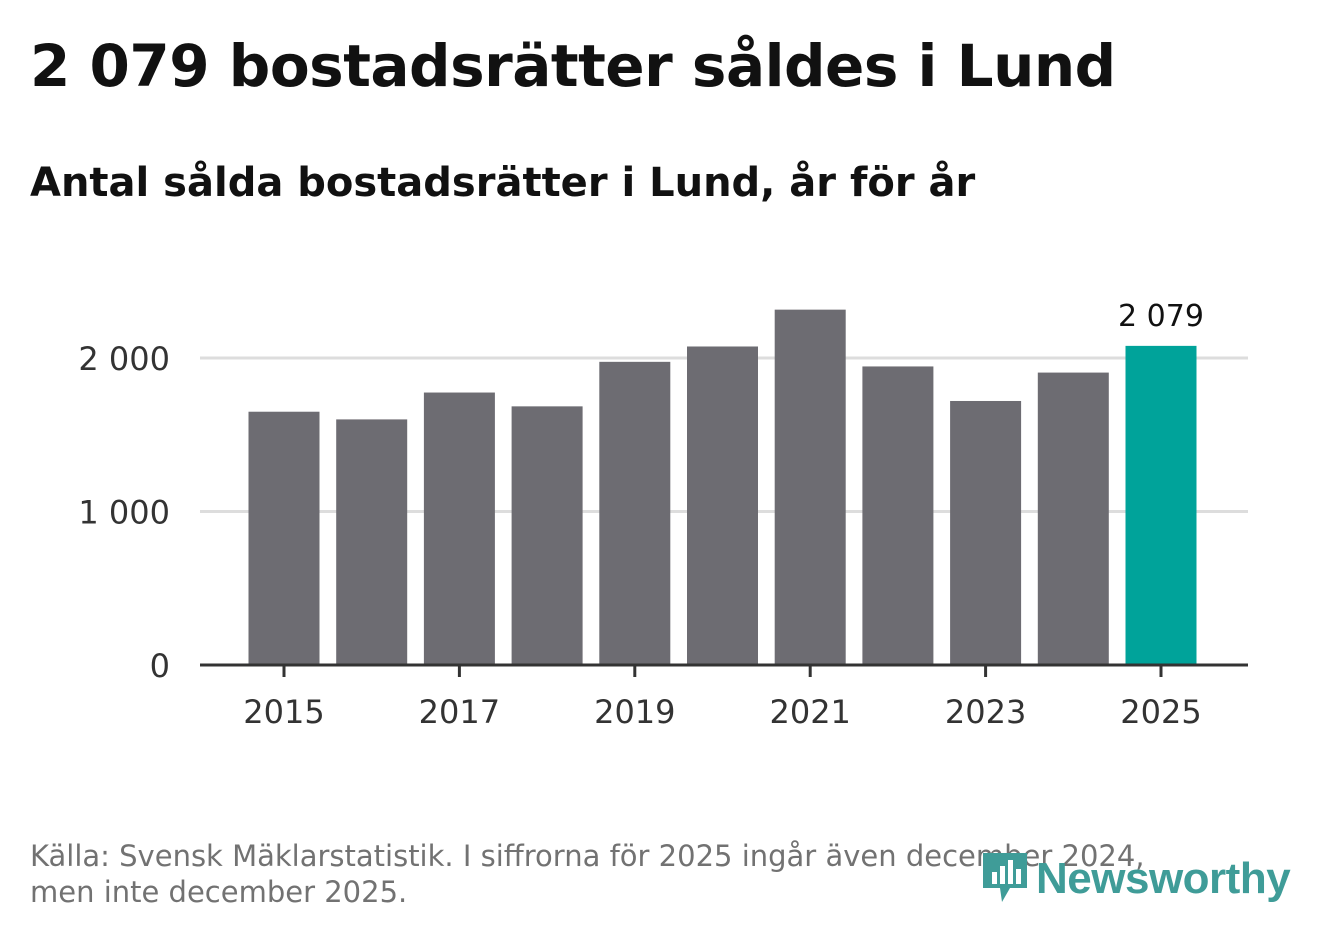 The width and height of the screenshot is (1322, 939). Describe the element at coordinates (1005, 877) in the screenshot. I see `chat-bar-chart-icon` at that location.